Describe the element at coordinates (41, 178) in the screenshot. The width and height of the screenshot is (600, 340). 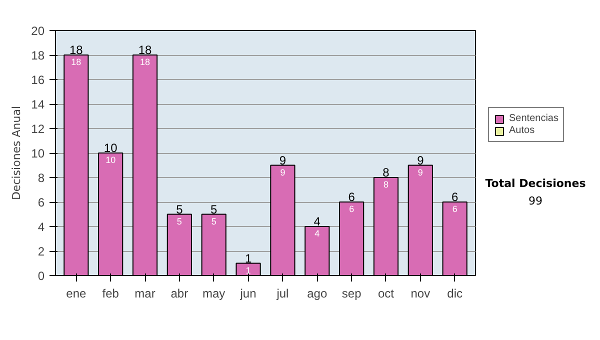
I see `y-tick-label: 8` at that location.